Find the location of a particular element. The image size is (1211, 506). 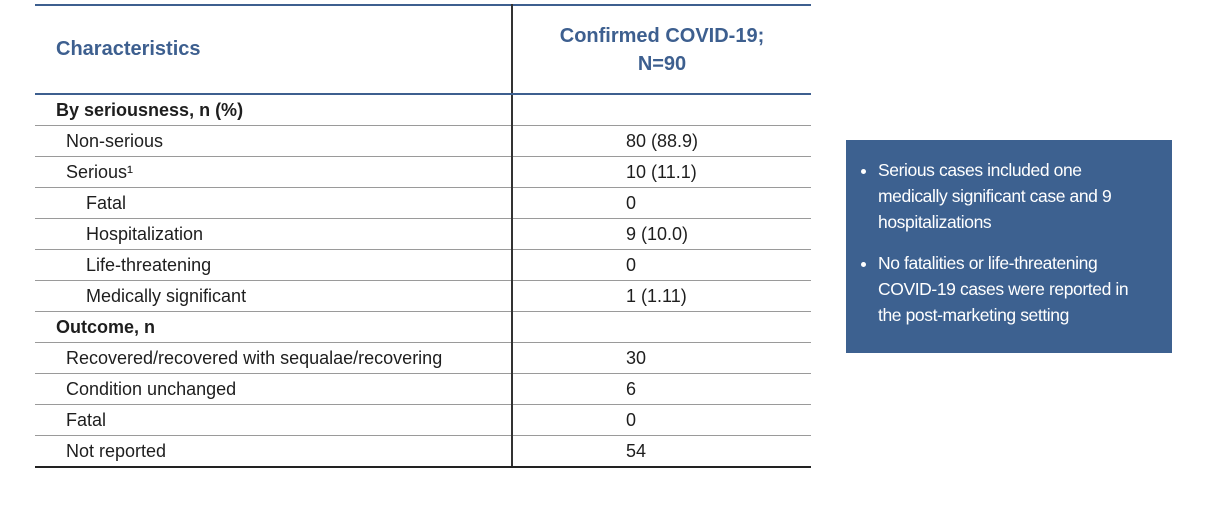

row: Hospitalization 9 (10.0) is located at coordinates (423, 234).